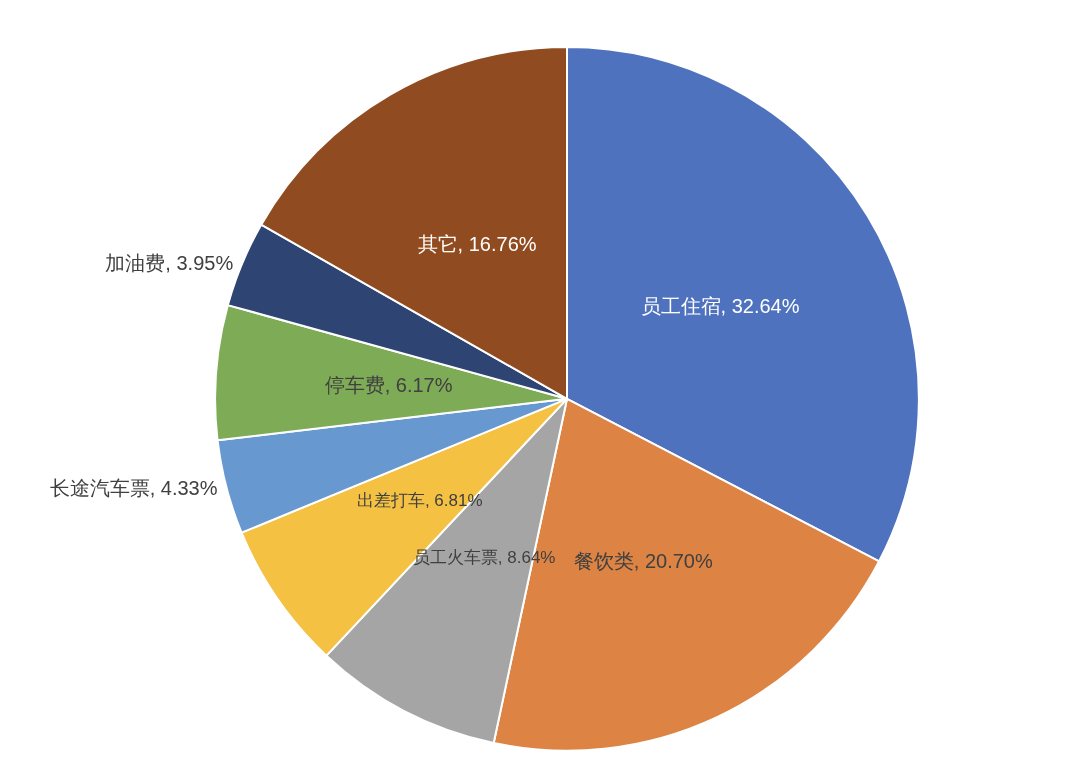 The height and width of the screenshot is (782, 1080). I want to click on slice-label: 员工住宿, 32.64%, so click(720, 305).